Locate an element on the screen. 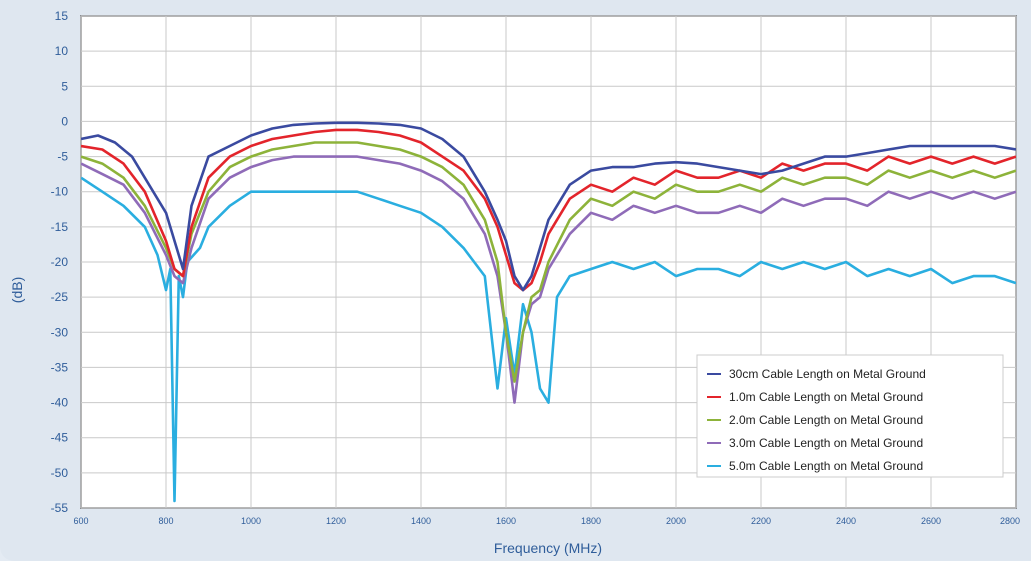 The height and width of the screenshot is (561, 1031). x-tick-label: 2000 is located at coordinates (676, 521).